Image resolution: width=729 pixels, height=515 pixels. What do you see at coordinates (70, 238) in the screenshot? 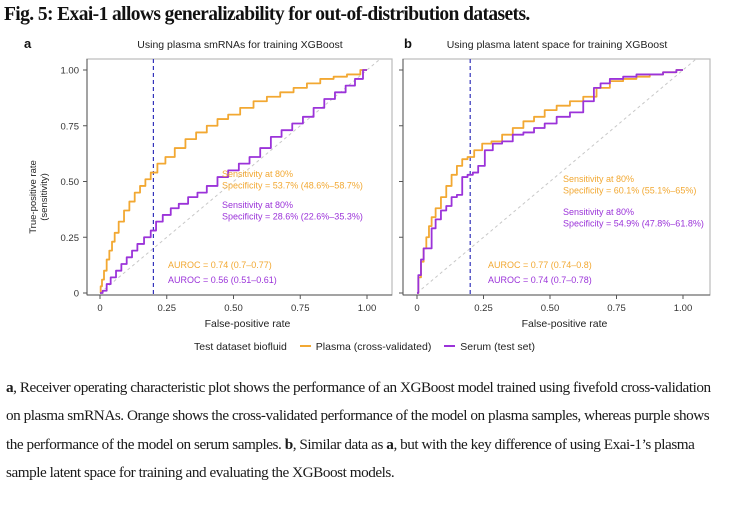
I see `y-tick-label: 0.25` at bounding box center [70, 238].